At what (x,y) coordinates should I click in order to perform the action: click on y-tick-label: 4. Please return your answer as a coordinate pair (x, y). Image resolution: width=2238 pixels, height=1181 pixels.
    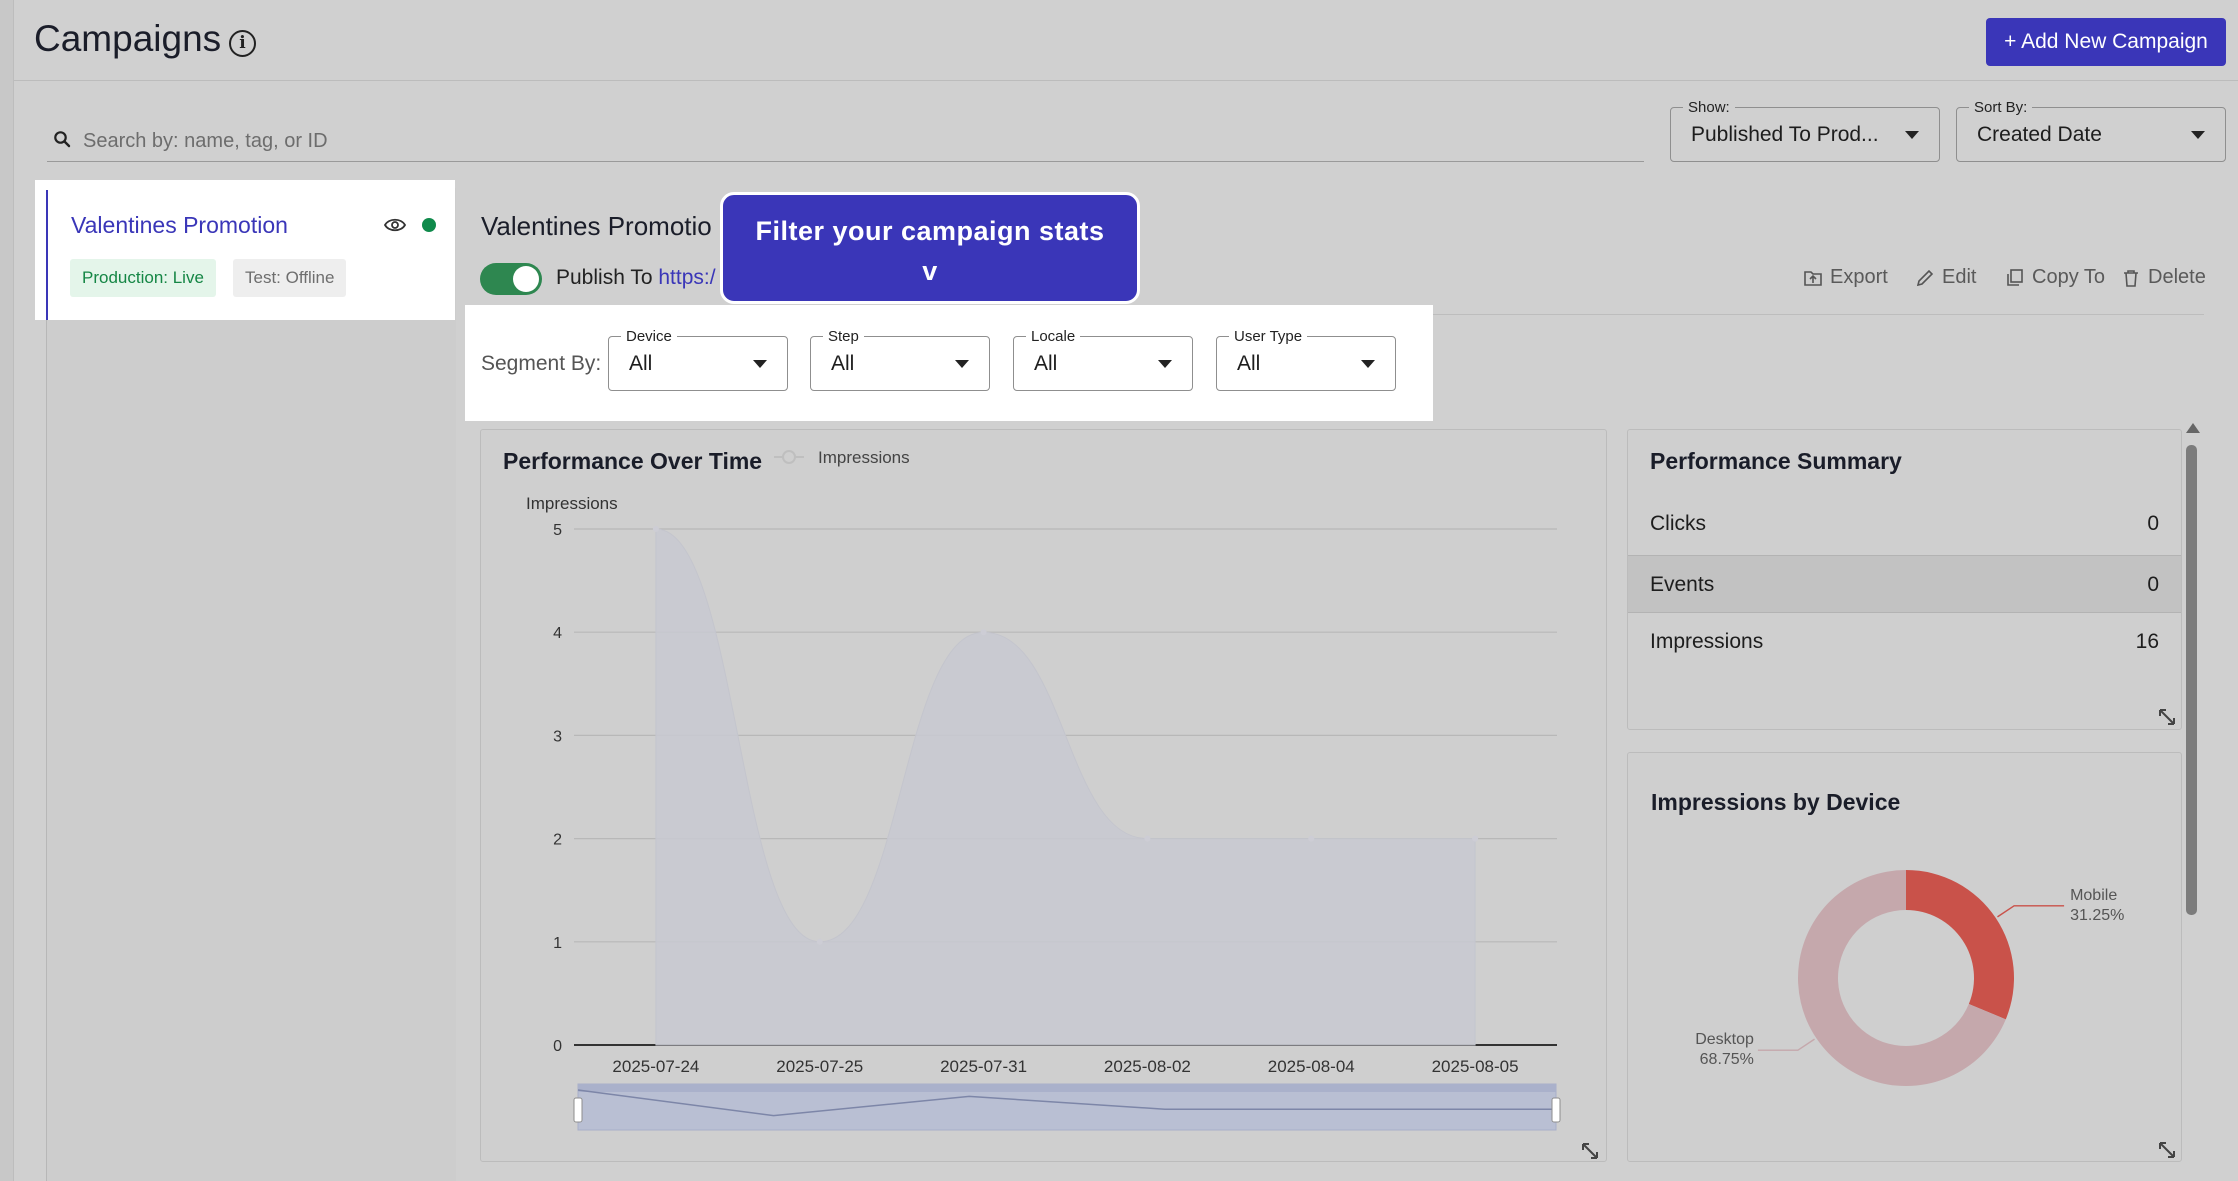
    Looking at the image, I should click on (557, 633).